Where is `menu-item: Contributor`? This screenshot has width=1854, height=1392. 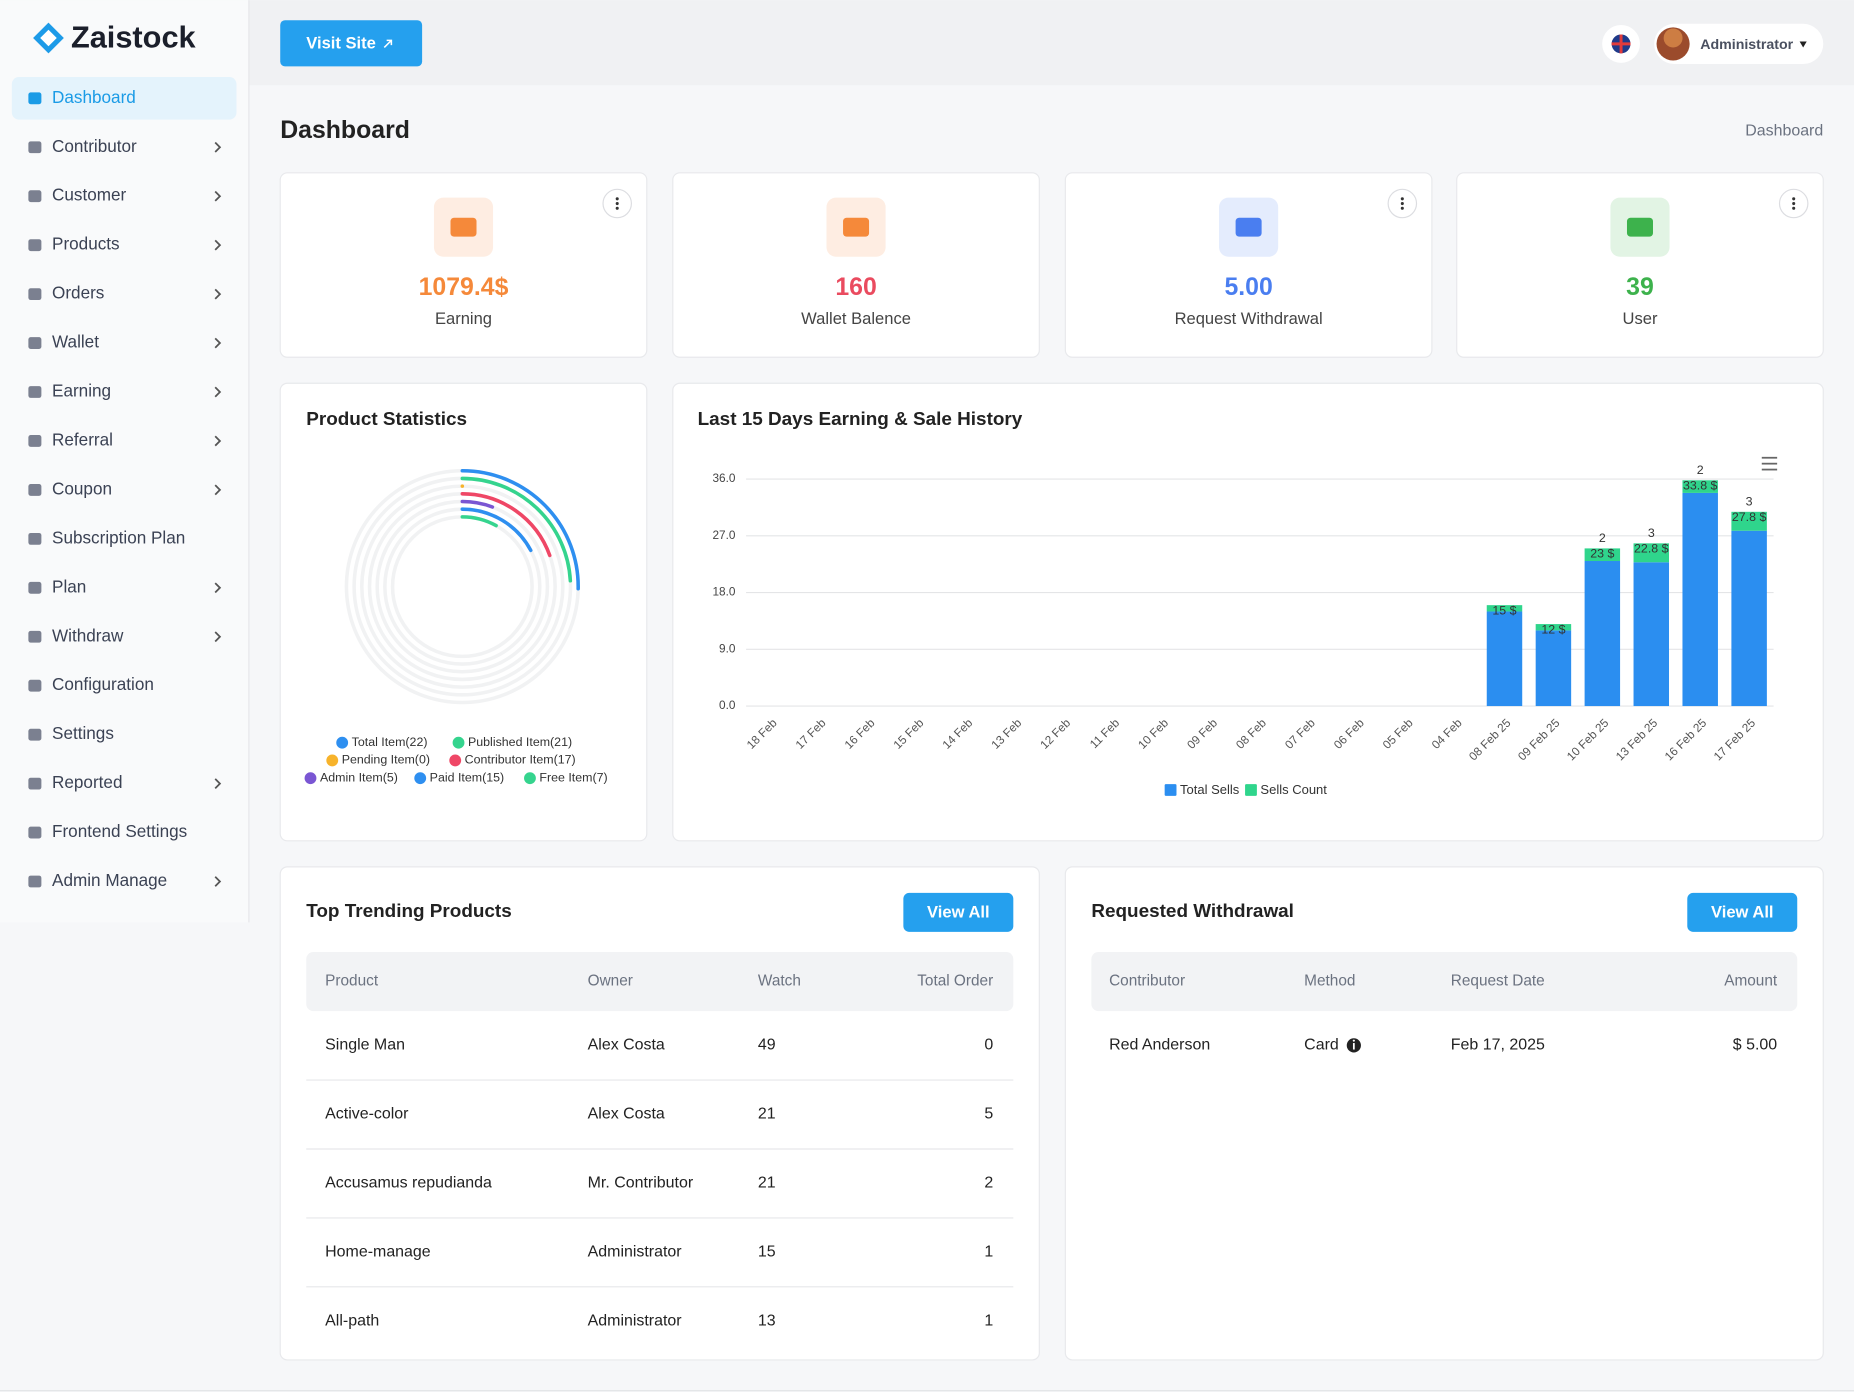 menu-item: Contributor is located at coordinates (94, 146).